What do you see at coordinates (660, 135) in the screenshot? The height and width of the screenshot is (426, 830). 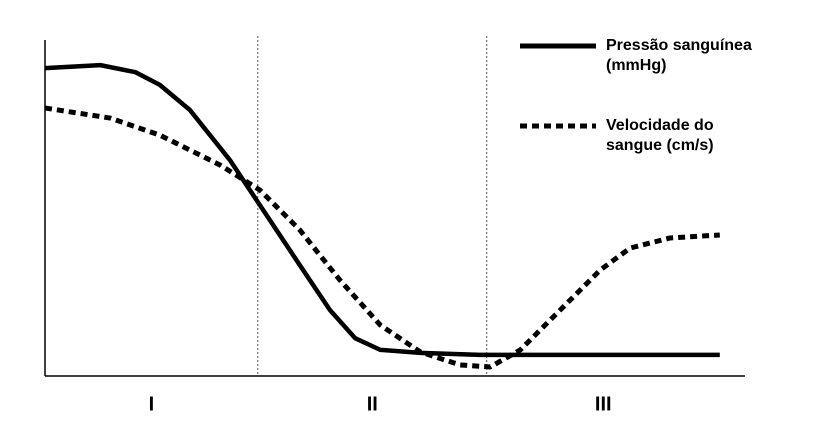 I see `legend-label: Velocidade do sangue (cm/s)` at bounding box center [660, 135].